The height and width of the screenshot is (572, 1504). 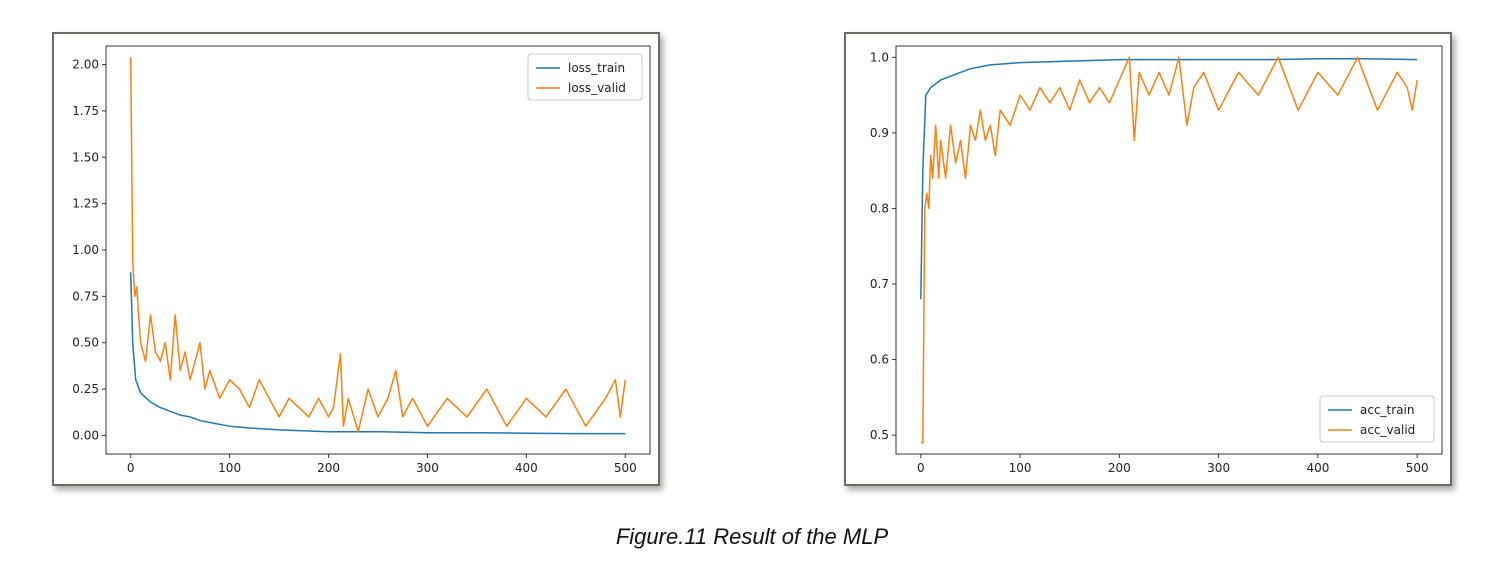 What do you see at coordinates (879, 208) in the screenshot?
I see `y-tick-label: 0.8` at bounding box center [879, 208].